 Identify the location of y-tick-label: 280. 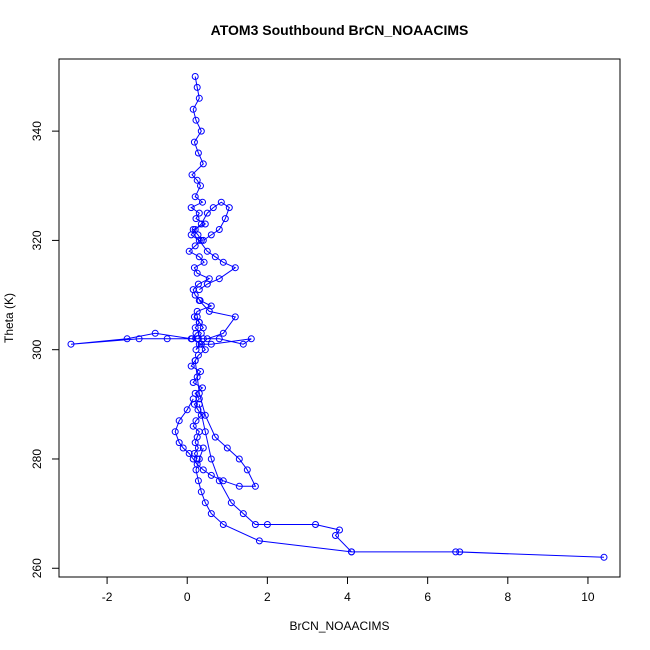
(37, 459).